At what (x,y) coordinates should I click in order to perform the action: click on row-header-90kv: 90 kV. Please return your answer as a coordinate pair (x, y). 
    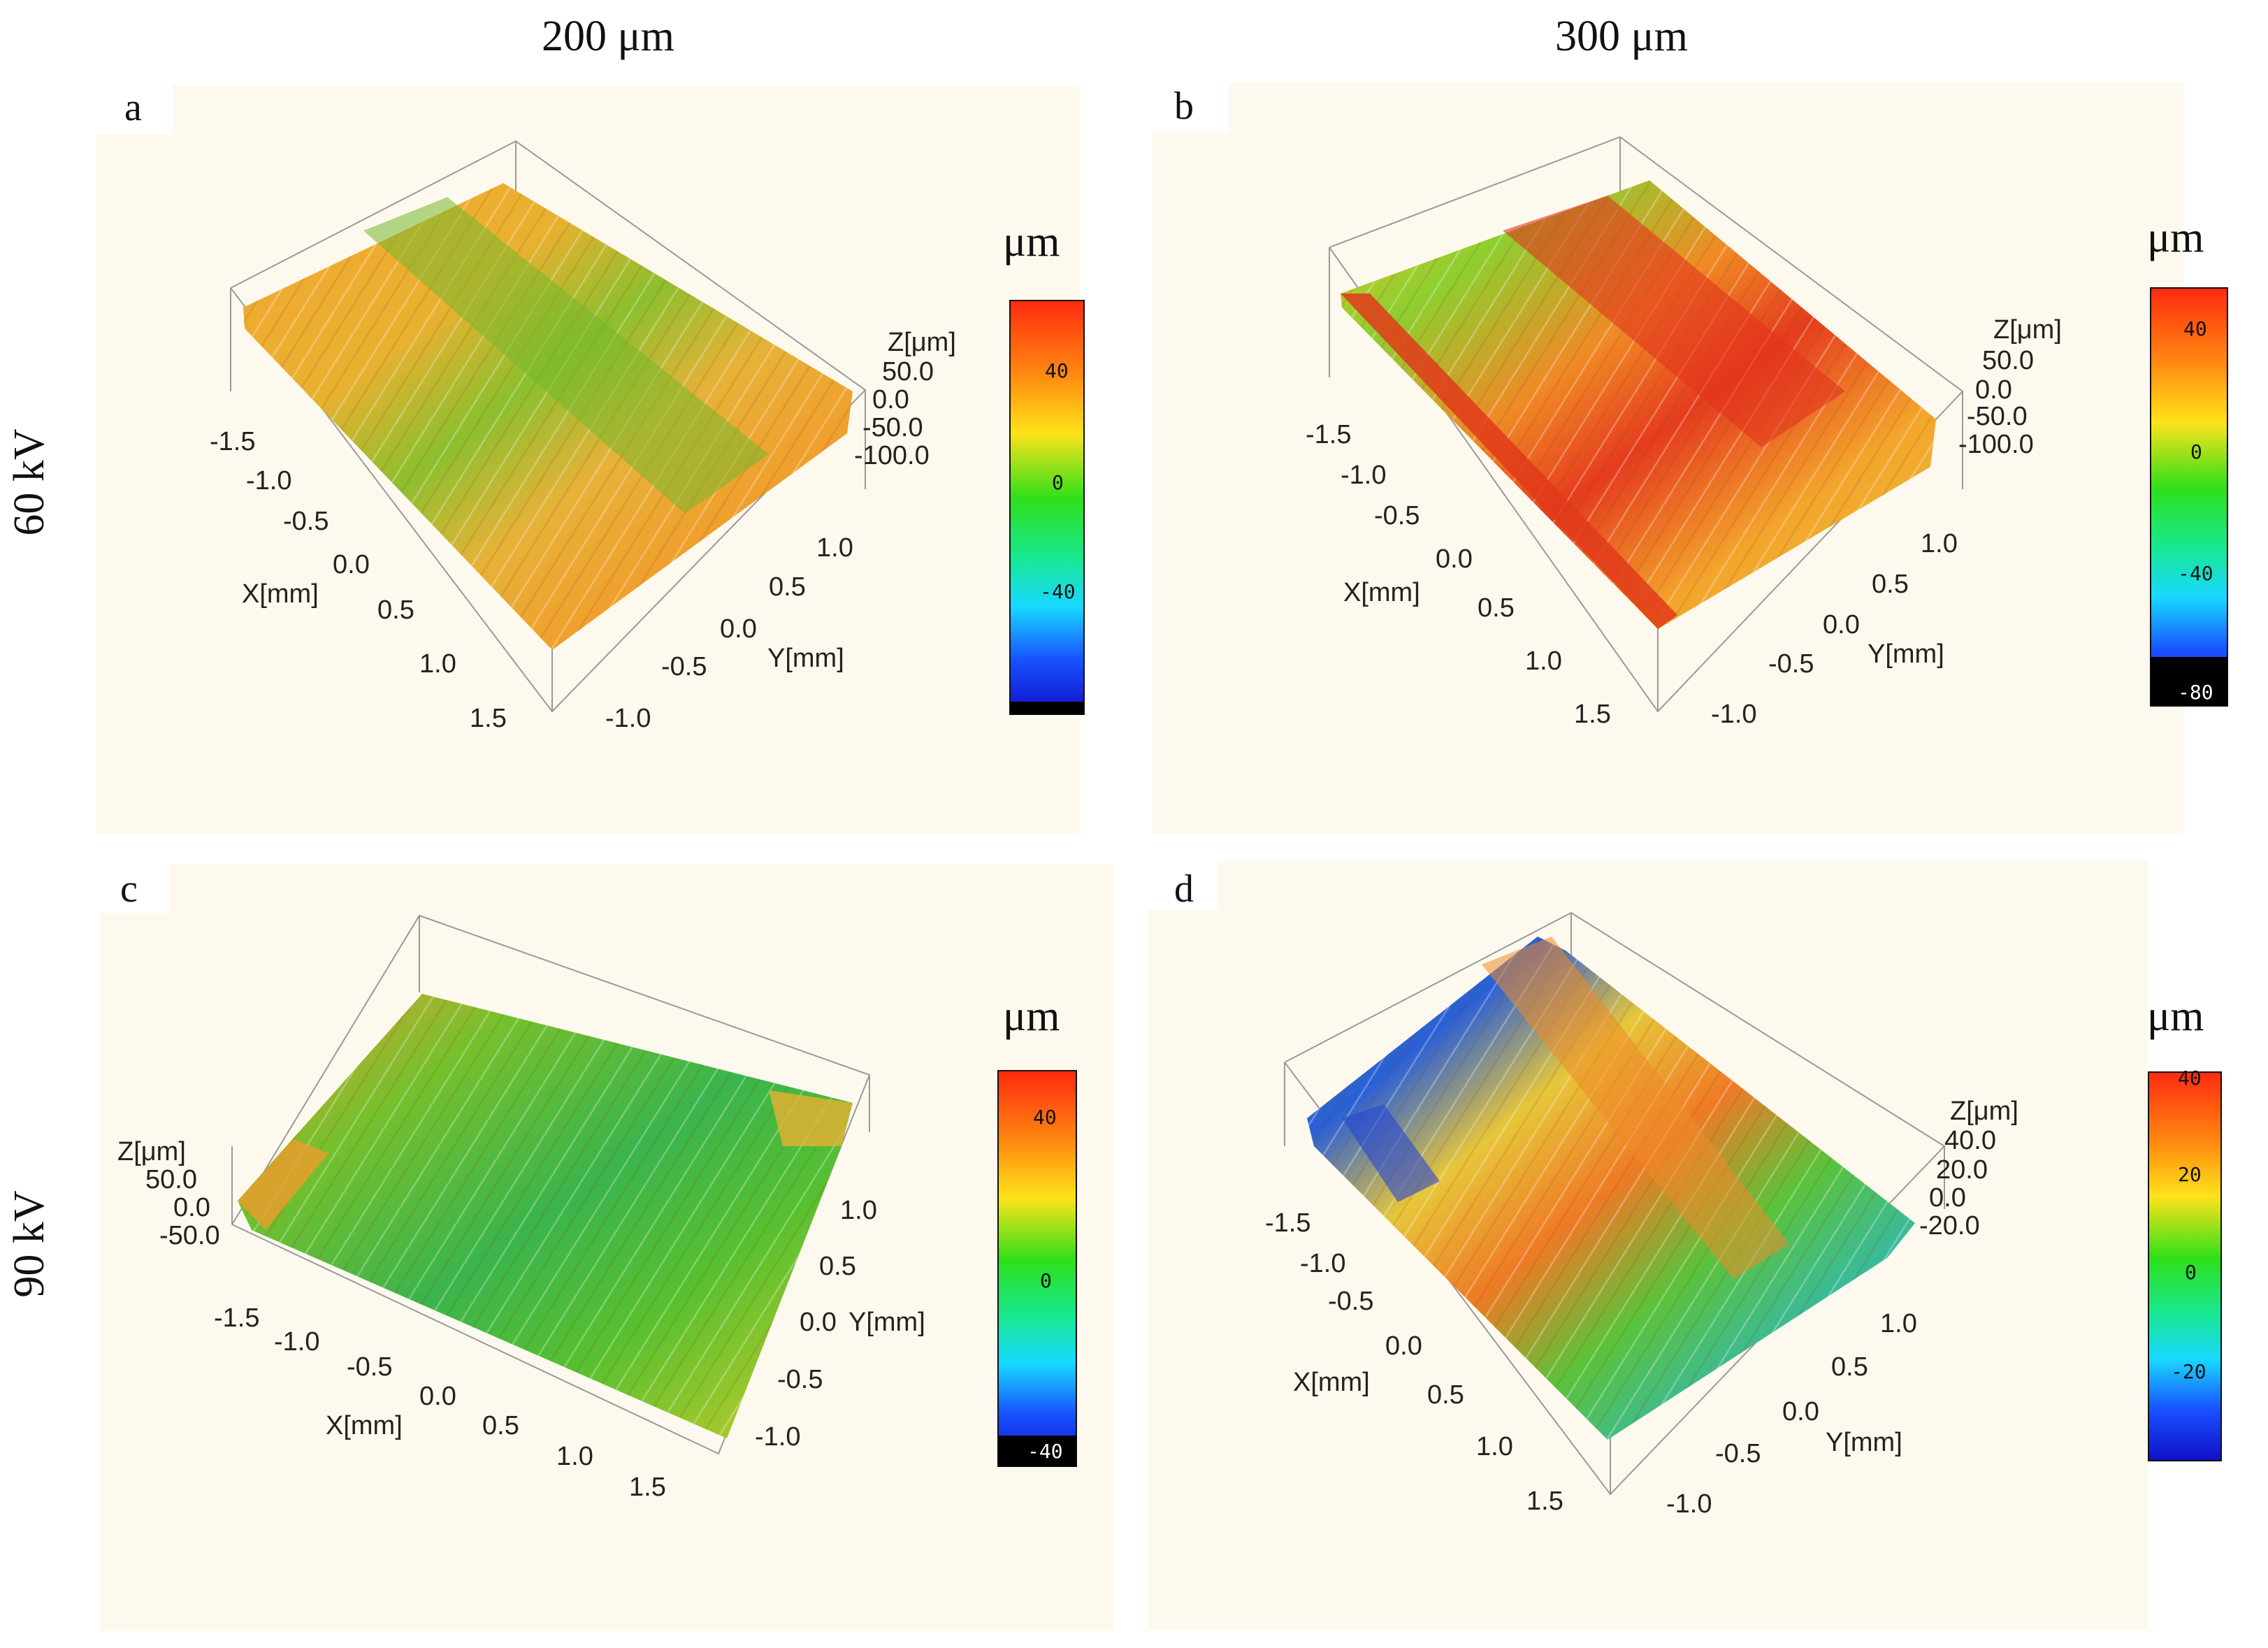
    Looking at the image, I should click on (29, 1244).